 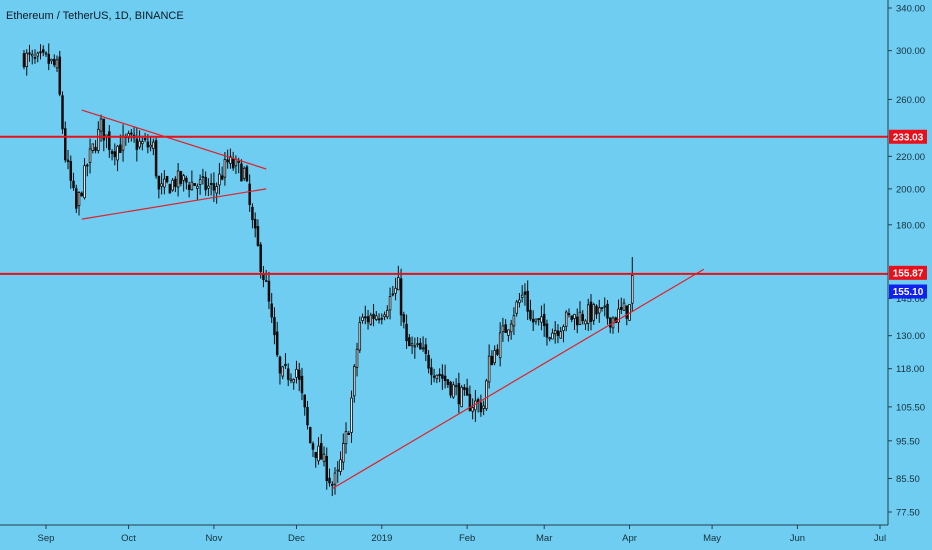 I want to click on price-tick-label: 220.00, so click(x=910, y=157).